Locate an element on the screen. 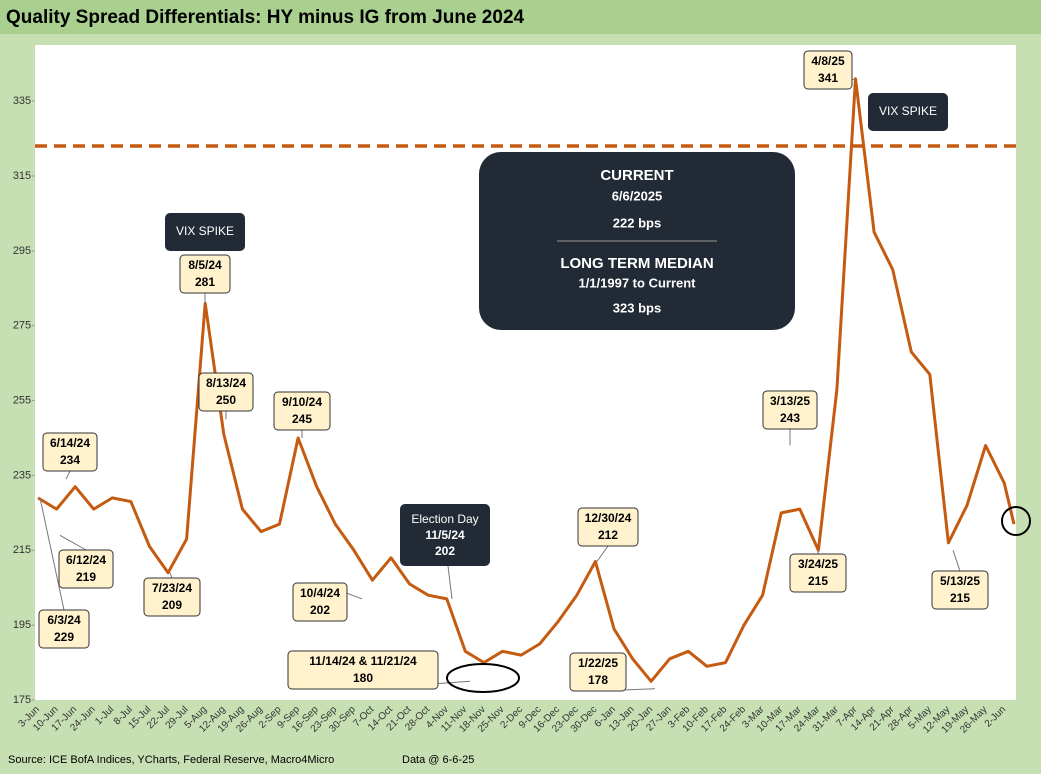  election-text: 11/5/24 is located at coordinates (445, 535).